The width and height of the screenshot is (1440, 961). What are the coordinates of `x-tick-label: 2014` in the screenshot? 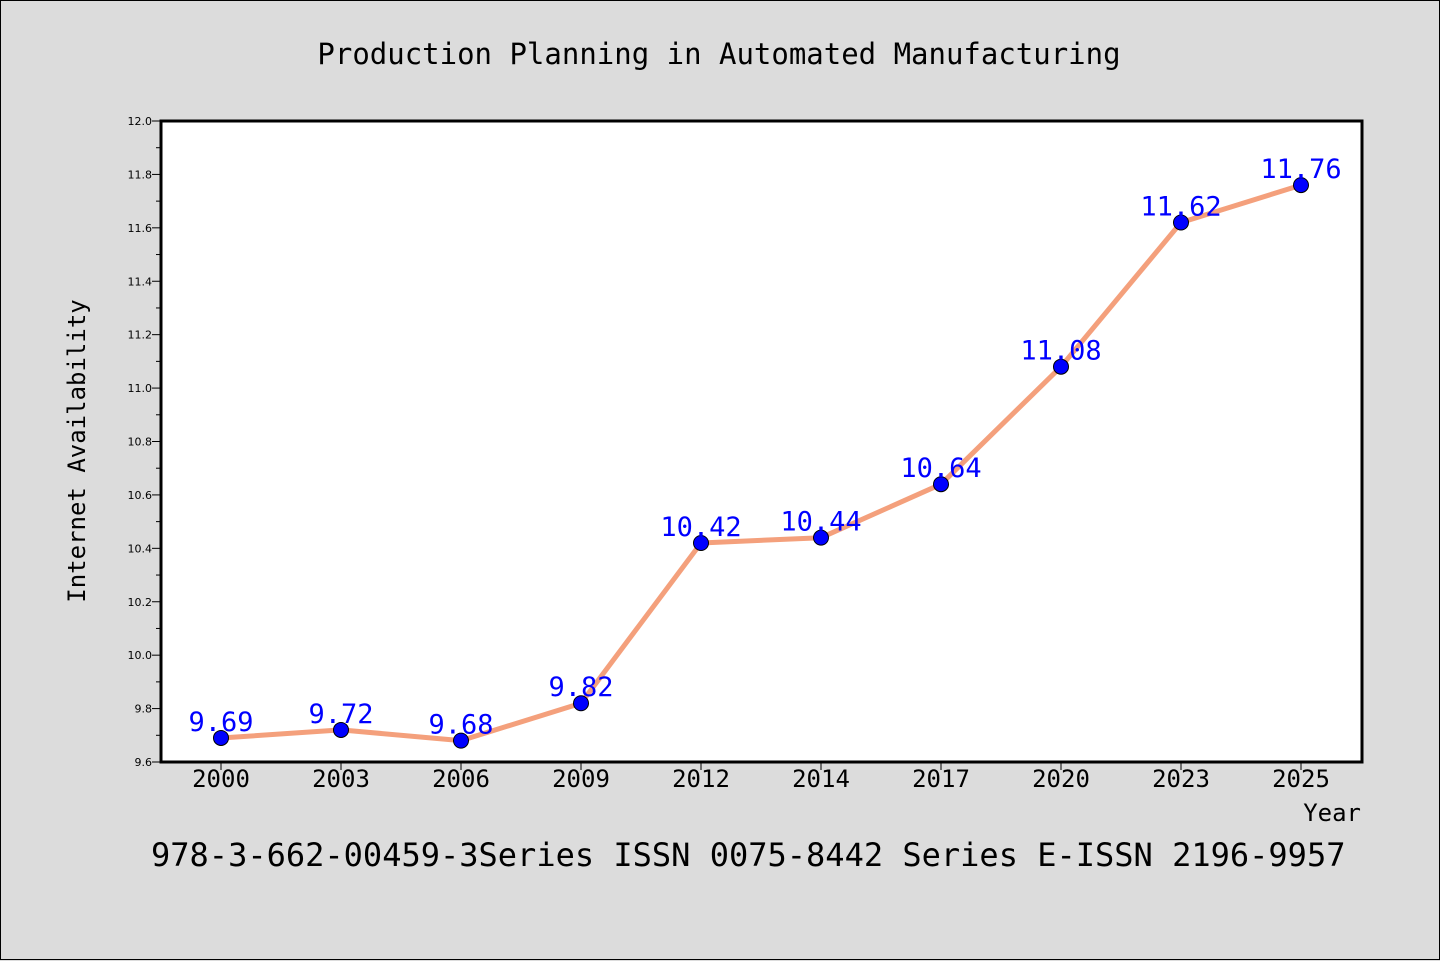 It's located at (821, 779).